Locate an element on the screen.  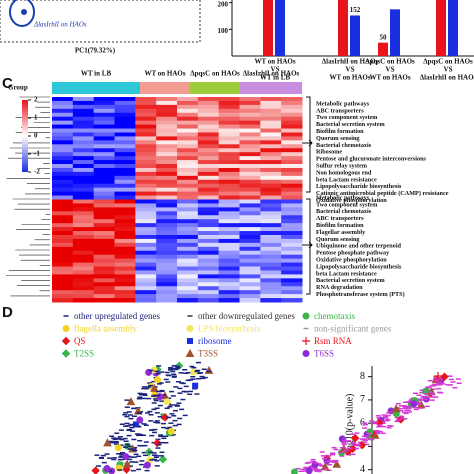
pathway: ABC transporters is located at coordinates (340, 110).